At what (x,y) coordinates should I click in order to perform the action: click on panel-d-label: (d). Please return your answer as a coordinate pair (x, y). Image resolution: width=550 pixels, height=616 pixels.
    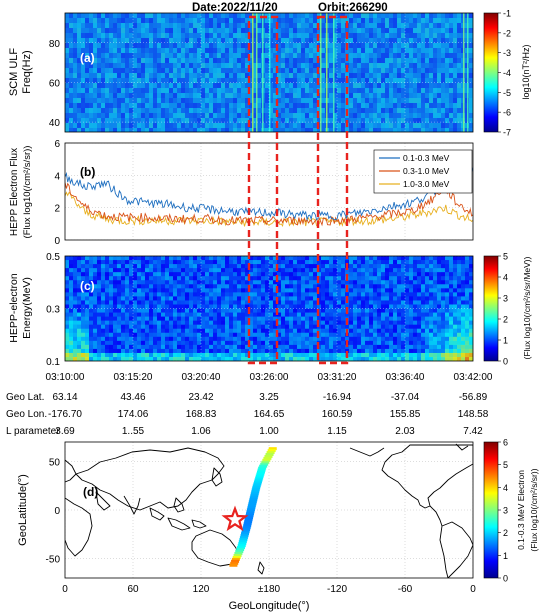
    Looking at the image, I should click on (90, 492).